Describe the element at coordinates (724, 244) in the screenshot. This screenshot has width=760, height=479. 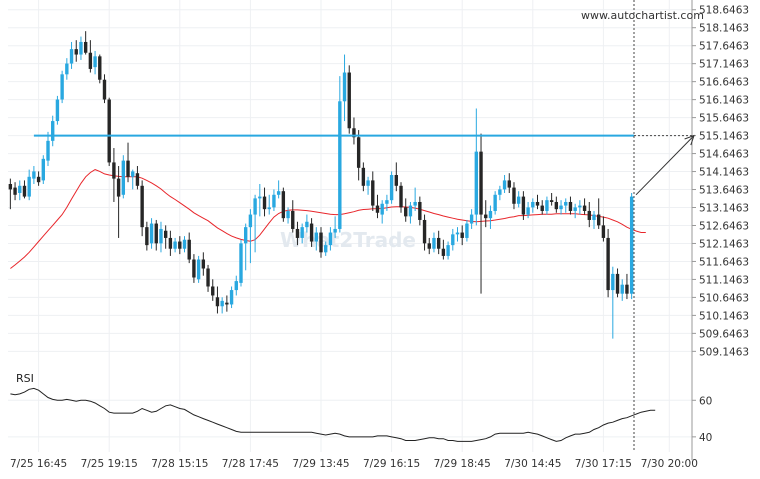
I see `price-tick-label: 512.1463` at that location.